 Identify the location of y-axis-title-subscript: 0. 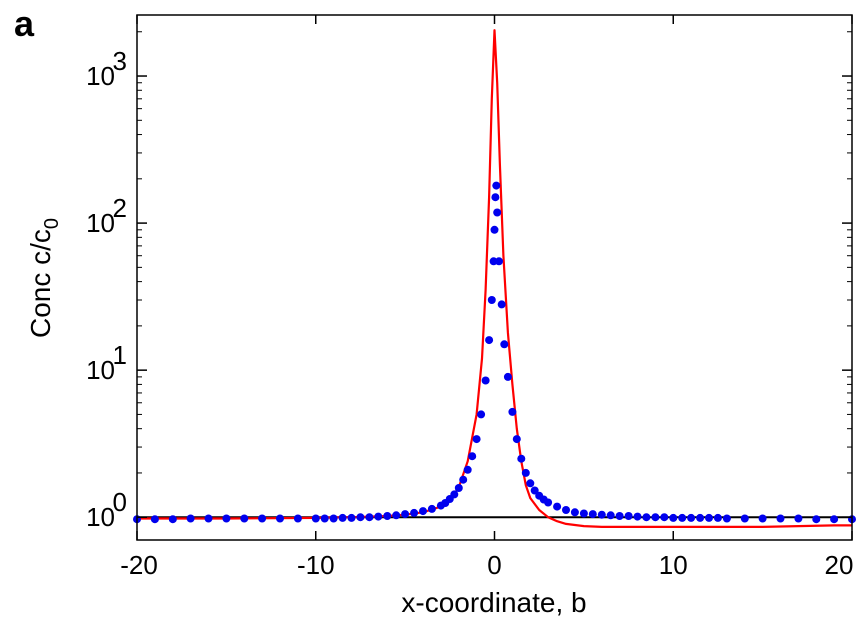
(52, 223).